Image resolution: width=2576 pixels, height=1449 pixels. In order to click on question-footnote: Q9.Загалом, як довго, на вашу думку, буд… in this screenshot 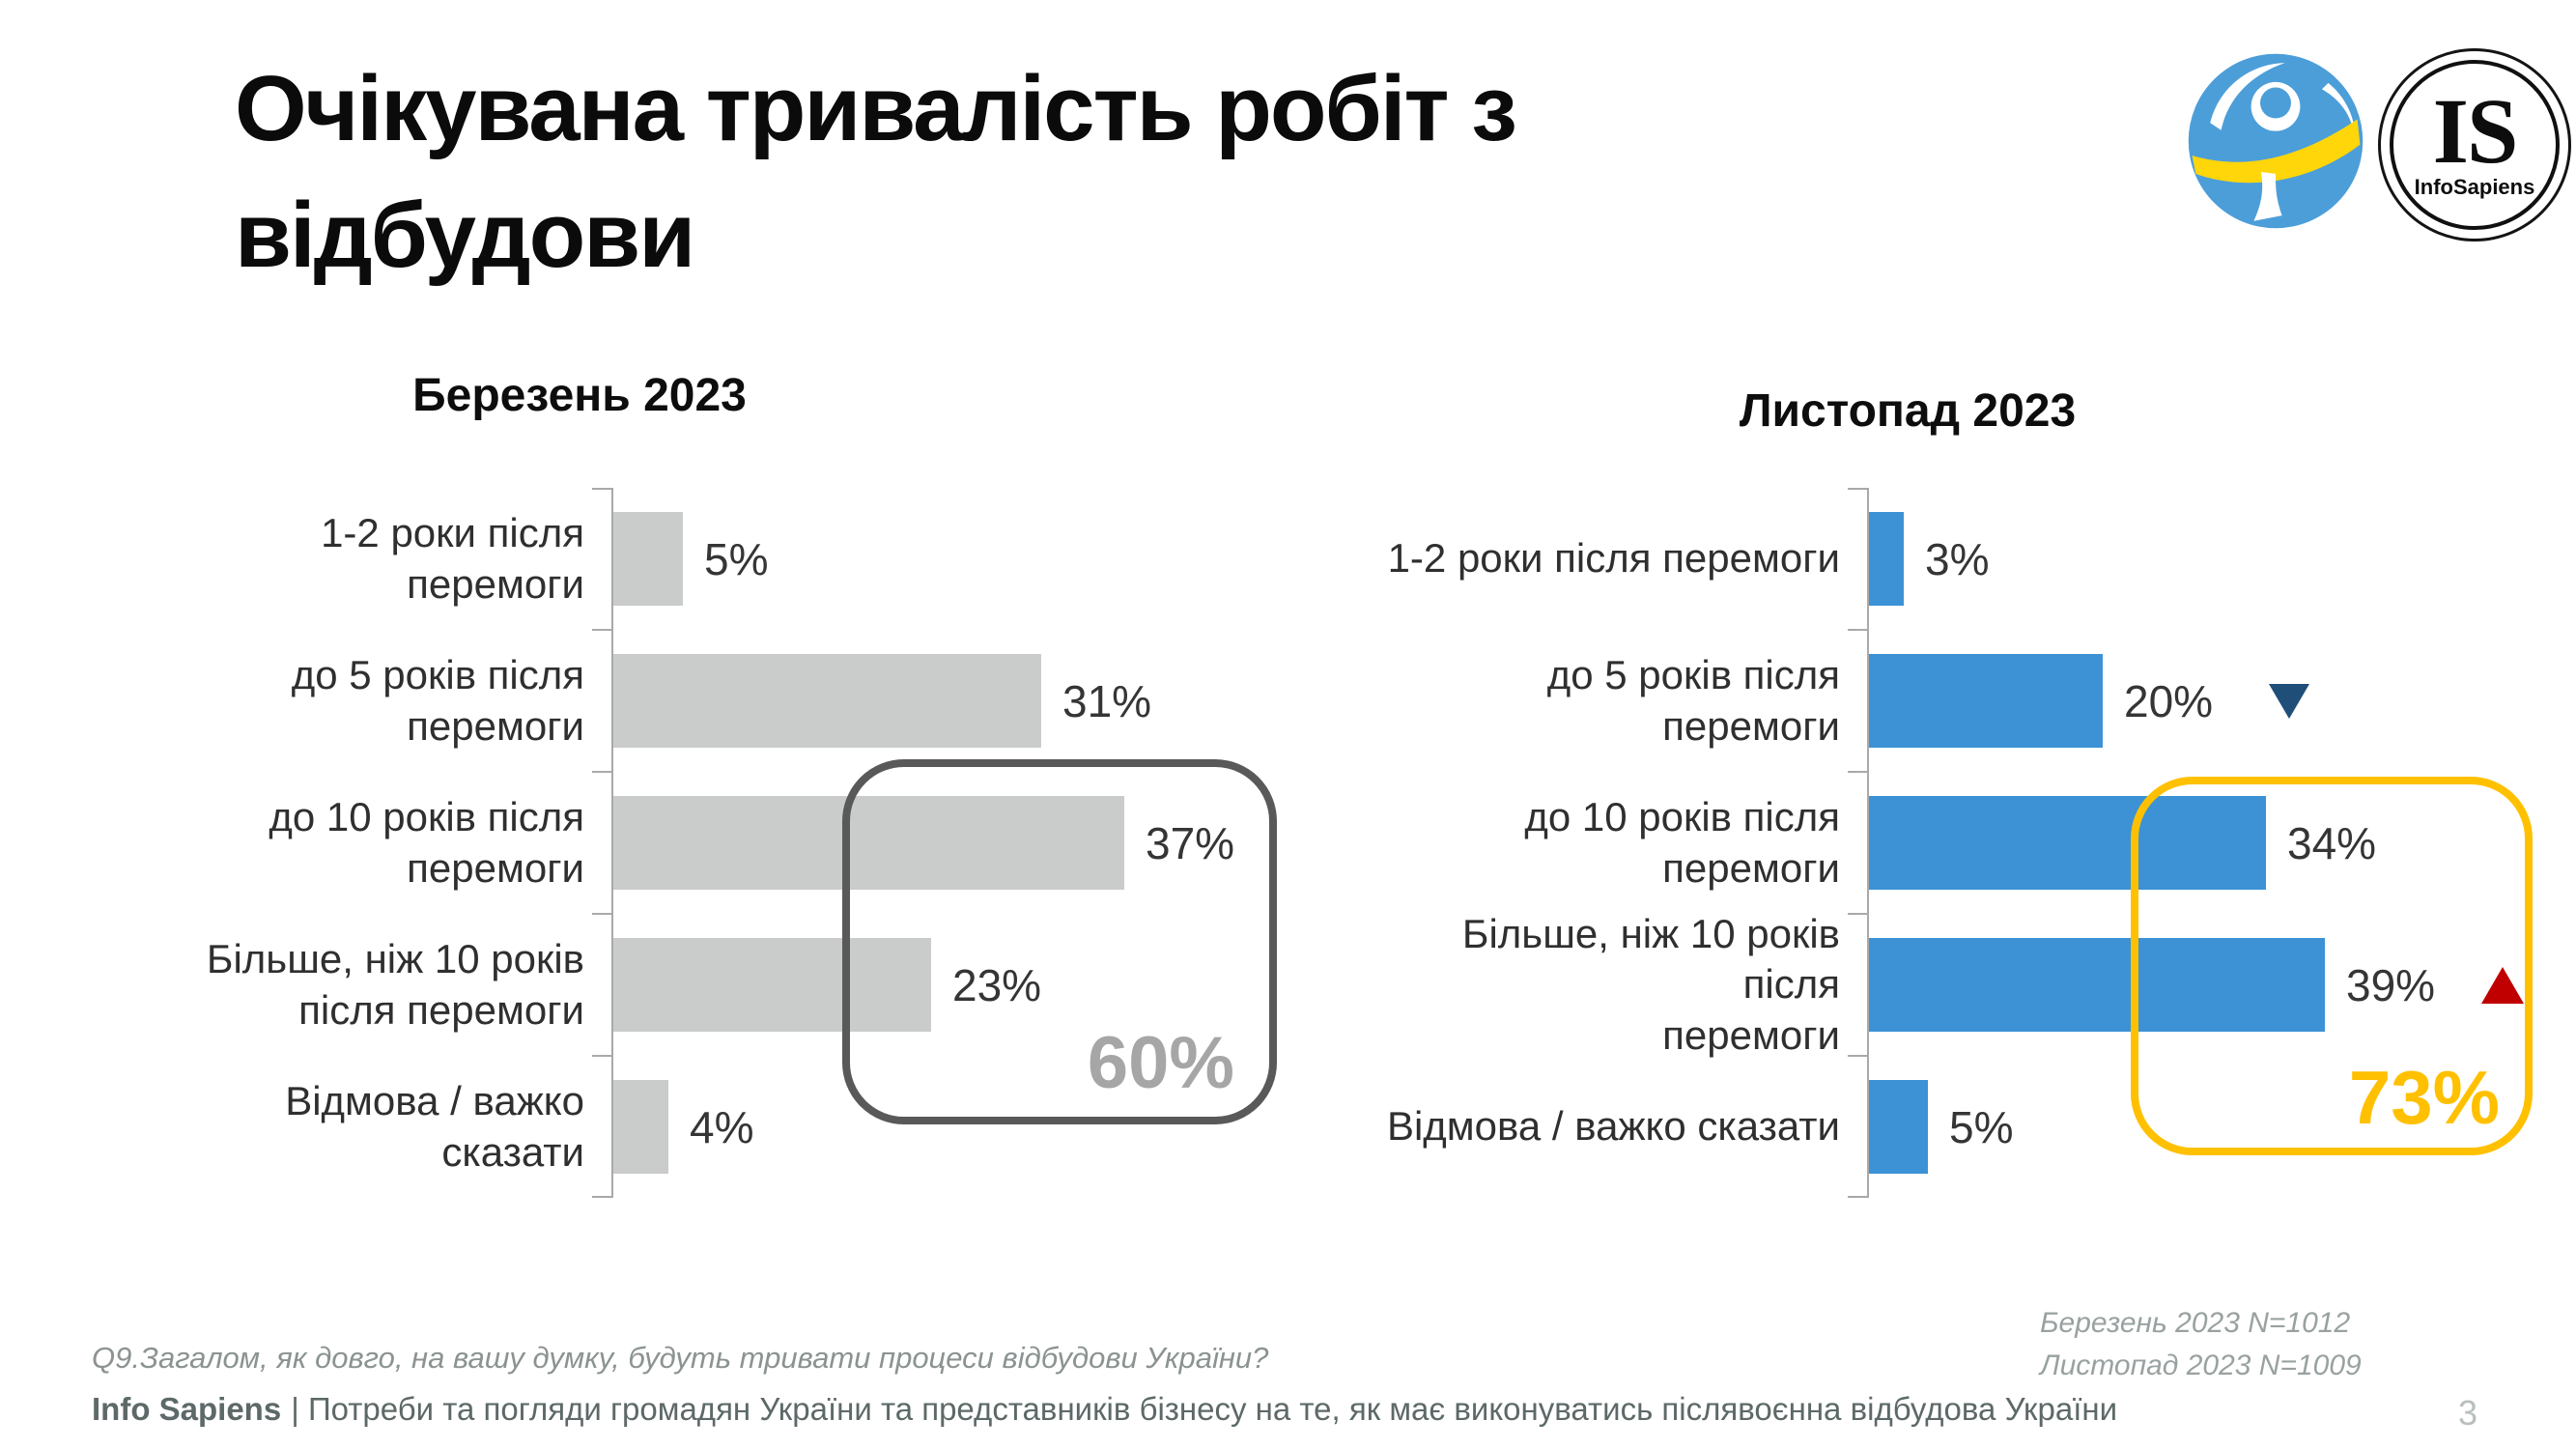, I will do `click(680, 1358)`.